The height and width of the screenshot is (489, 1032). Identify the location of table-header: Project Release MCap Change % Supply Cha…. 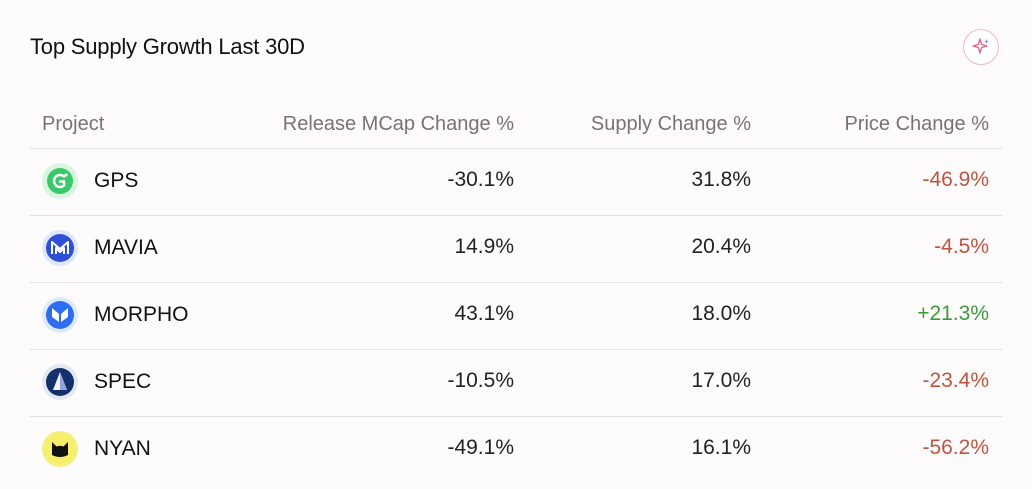
(516, 124).